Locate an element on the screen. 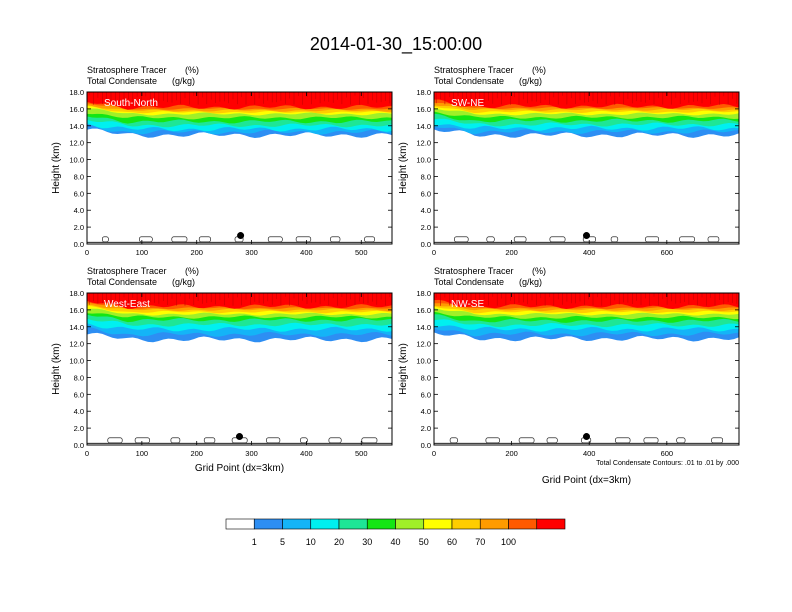 This screenshot has height=612, width=792. colorbar-label: 50 is located at coordinates (424, 542).